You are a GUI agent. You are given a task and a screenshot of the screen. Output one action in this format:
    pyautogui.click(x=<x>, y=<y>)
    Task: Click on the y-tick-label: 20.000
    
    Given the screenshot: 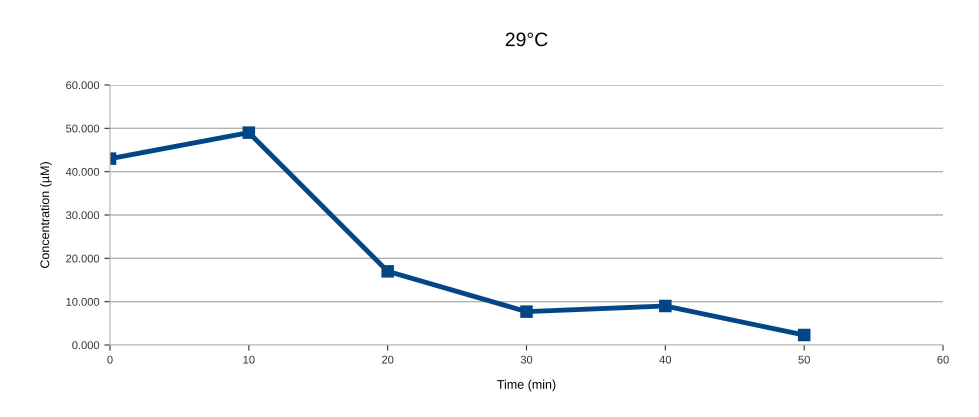 What is the action you would take?
    pyautogui.click(x=83, y=258)
    